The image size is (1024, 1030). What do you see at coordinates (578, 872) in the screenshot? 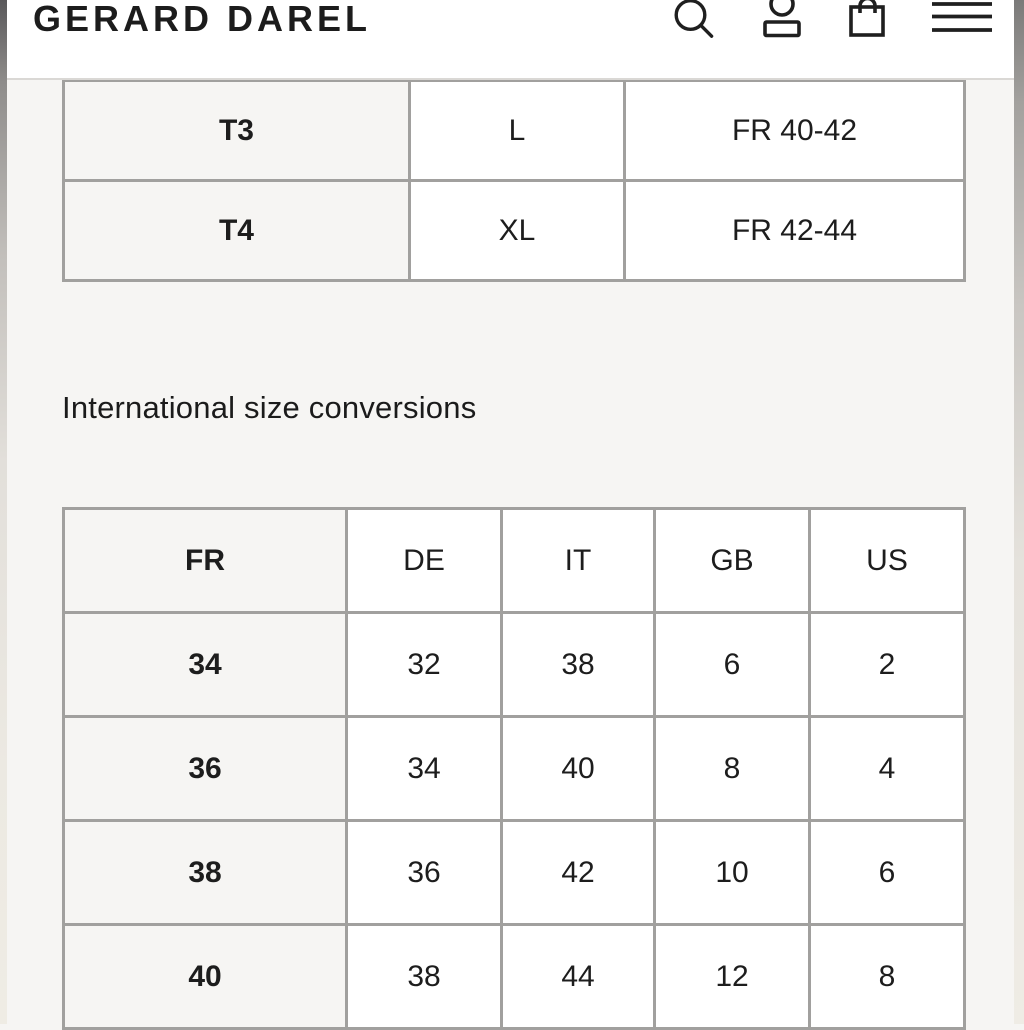
I see `size-cell: 42` at bounding box center [578, 872].